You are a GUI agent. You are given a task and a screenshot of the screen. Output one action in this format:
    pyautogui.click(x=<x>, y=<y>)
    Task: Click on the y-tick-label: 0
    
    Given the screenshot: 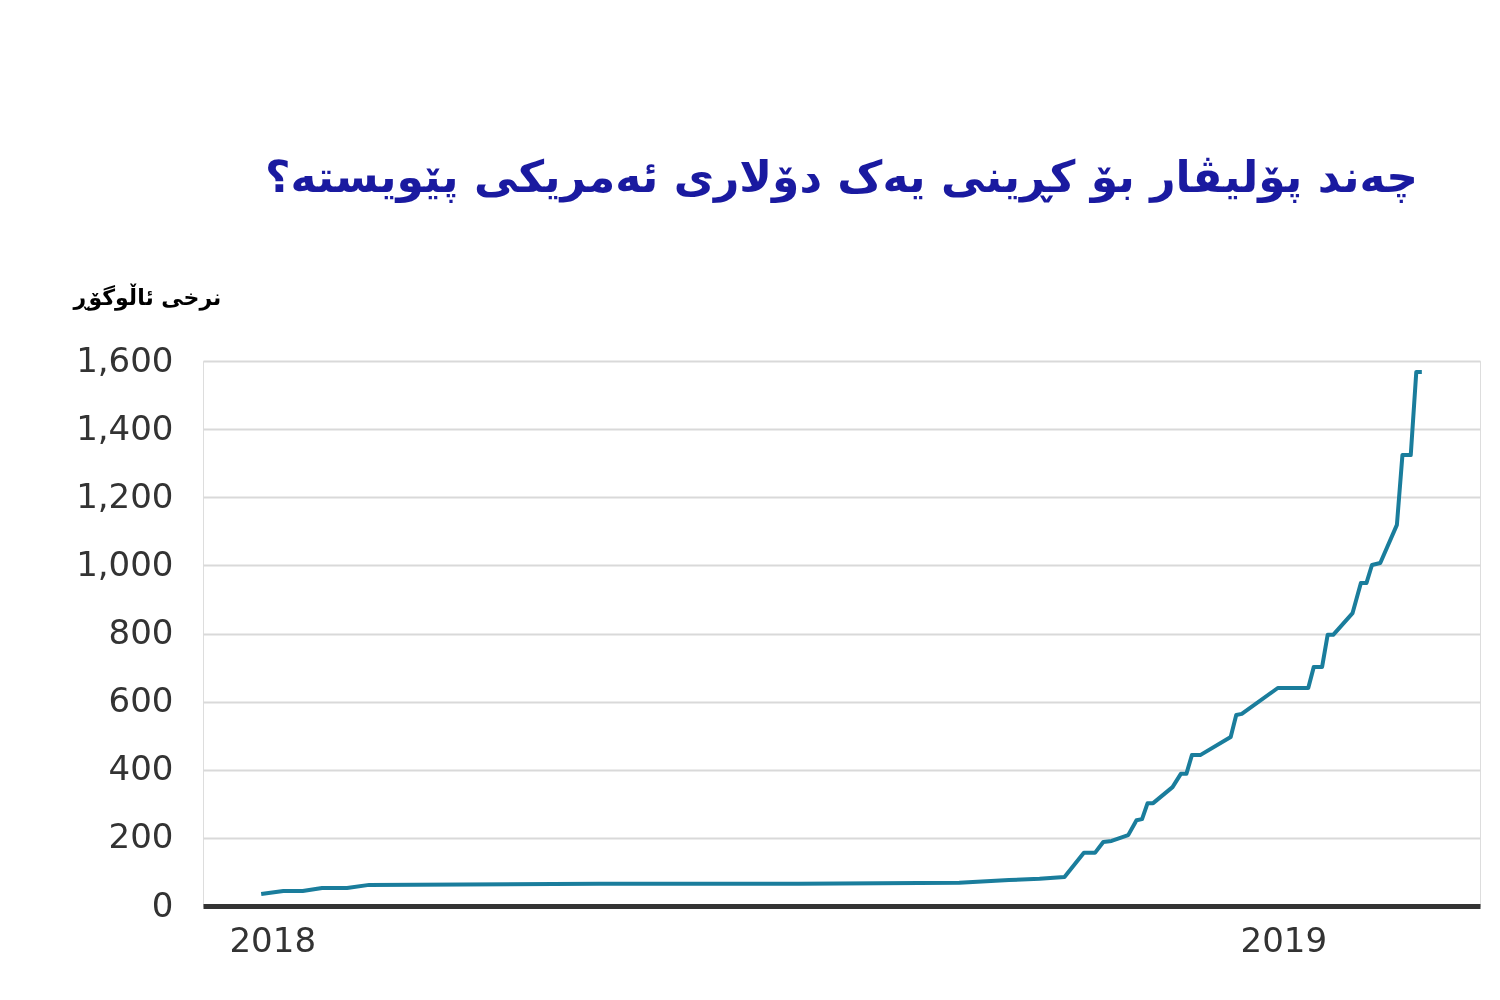 What is the action you would take?
    pyautogui.click(x=162, y=904)
    